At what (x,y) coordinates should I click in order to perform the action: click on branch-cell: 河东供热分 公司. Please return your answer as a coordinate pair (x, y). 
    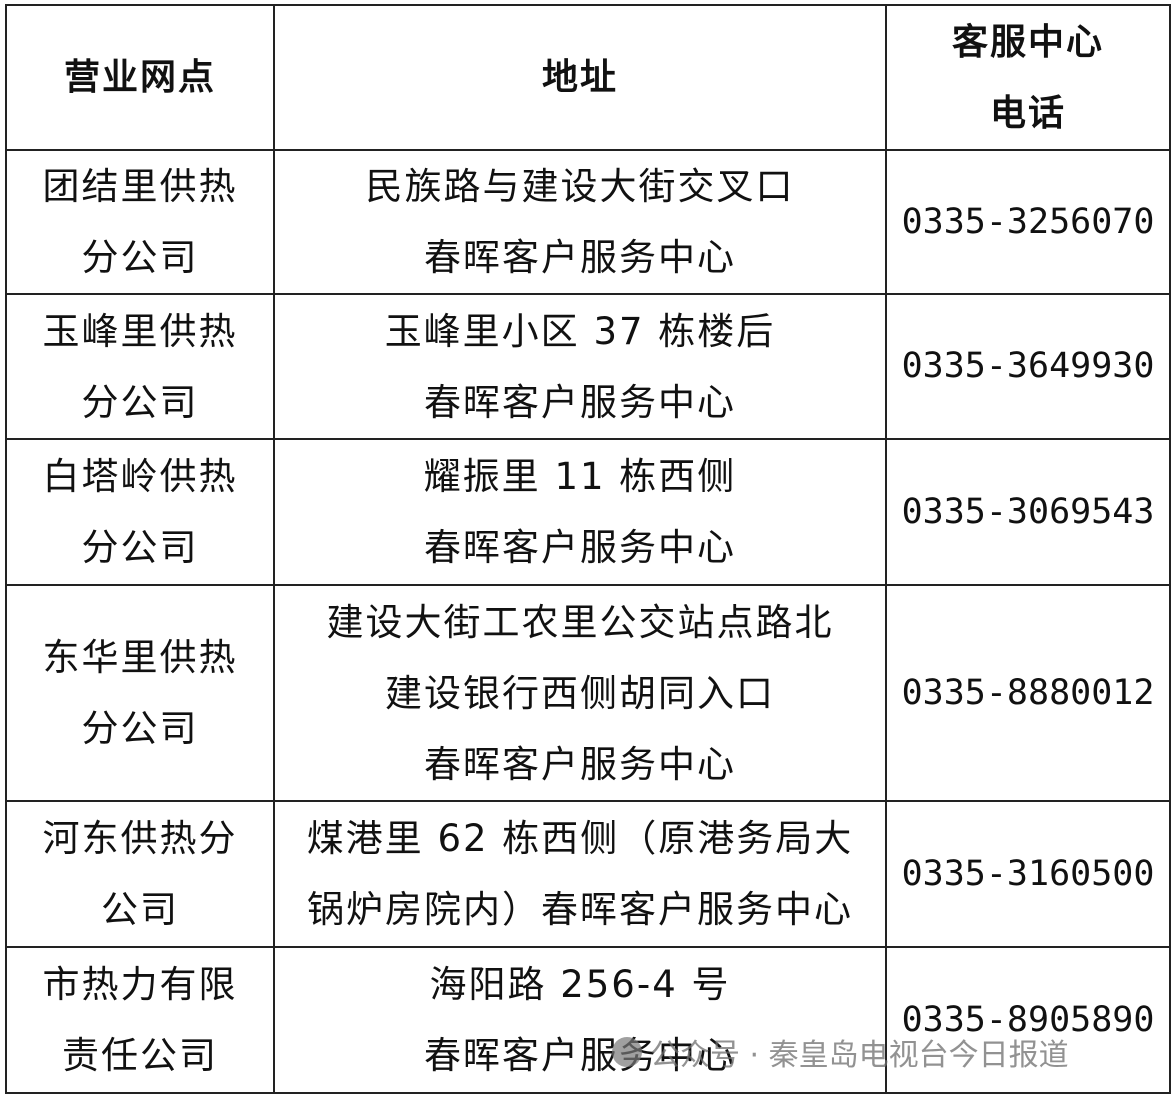
    Looking at the image, I should click on (140, 874).